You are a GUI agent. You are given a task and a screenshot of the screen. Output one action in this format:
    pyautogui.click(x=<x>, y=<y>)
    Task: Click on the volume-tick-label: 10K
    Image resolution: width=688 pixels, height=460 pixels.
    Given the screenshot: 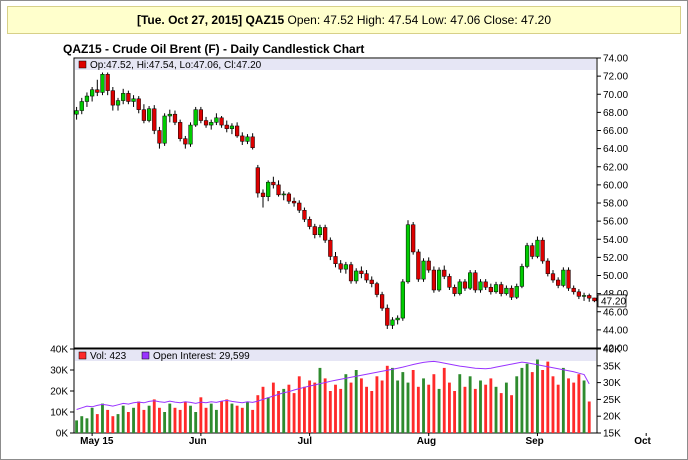 What is the action you would take?
    pyautogui.click(x=59, y=413)
    